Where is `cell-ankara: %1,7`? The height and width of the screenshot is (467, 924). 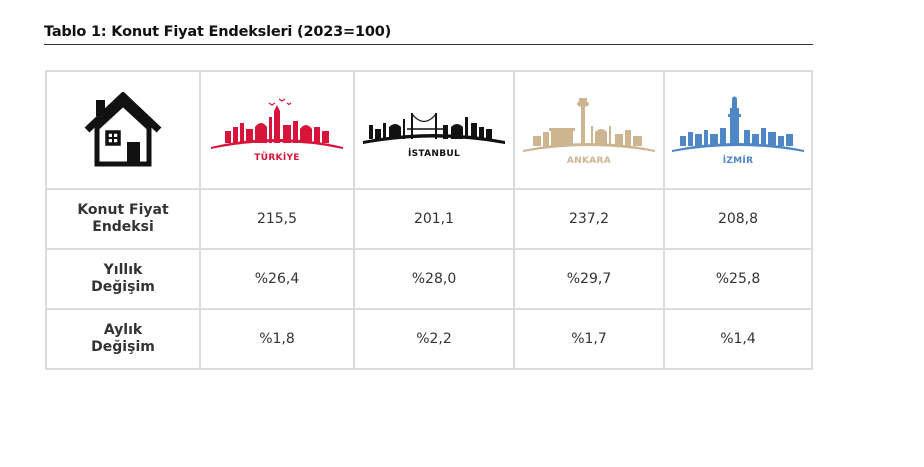 cell-ankara: %1,7 is located at coordinates (589, 339).